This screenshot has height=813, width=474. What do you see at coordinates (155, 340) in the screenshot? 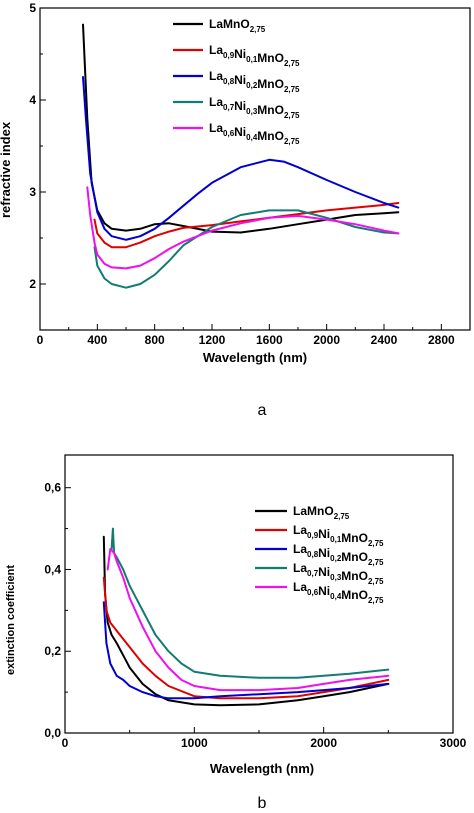
I see `x-tick-label: 800` at bounding box center [155, 340].